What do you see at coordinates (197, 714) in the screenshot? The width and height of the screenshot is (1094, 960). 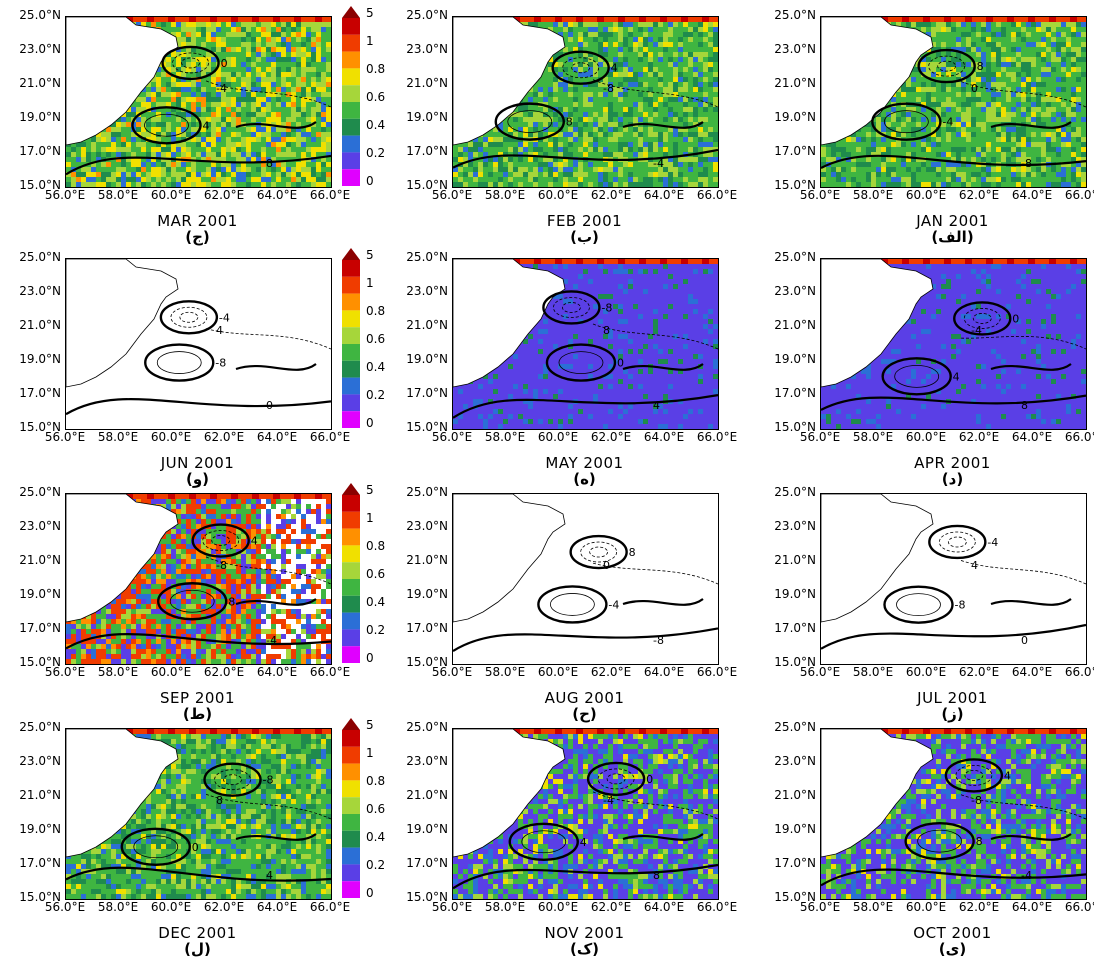 I see `panel-letter: (ط)` at bounding box center [197, 714].